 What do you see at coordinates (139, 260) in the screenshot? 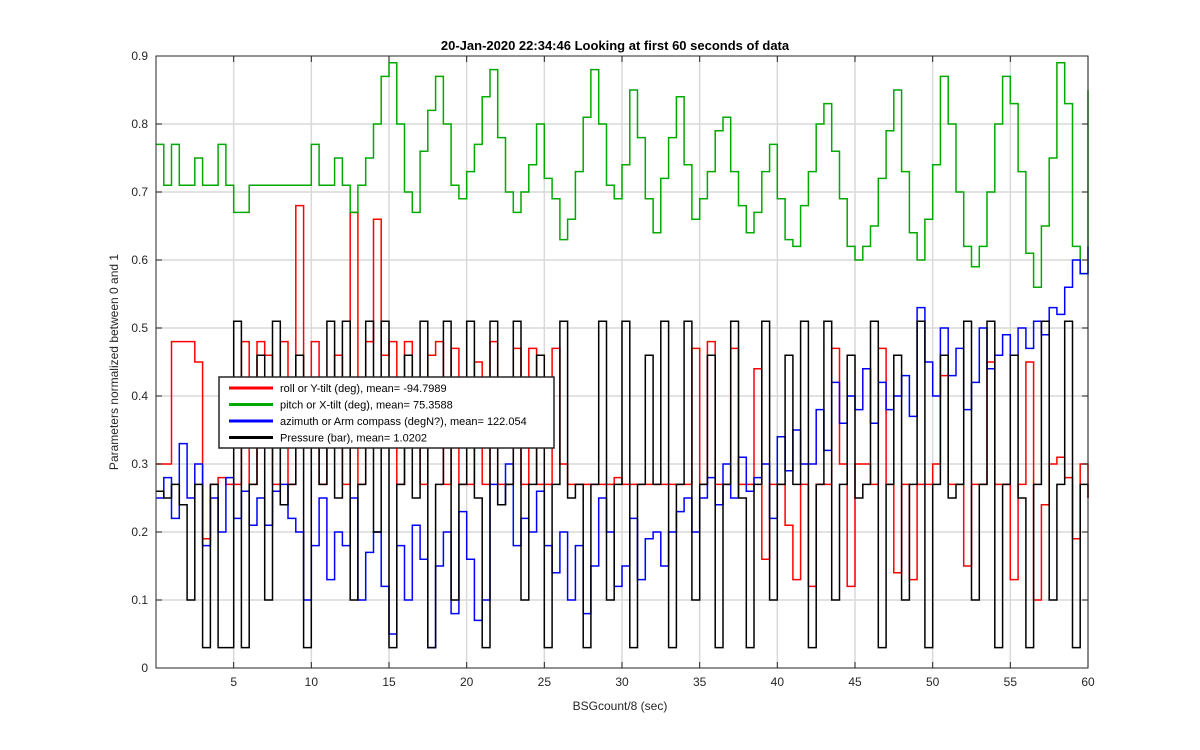
I see `y-tick-label: 0.6` at bounding box center [139, 260].